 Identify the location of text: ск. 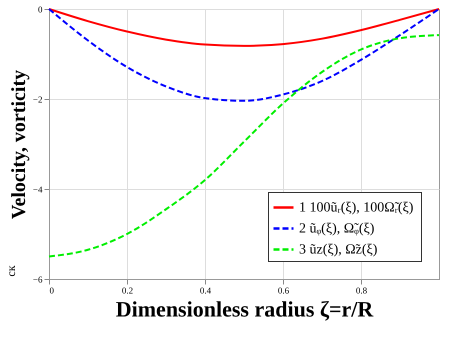
(11, 271).